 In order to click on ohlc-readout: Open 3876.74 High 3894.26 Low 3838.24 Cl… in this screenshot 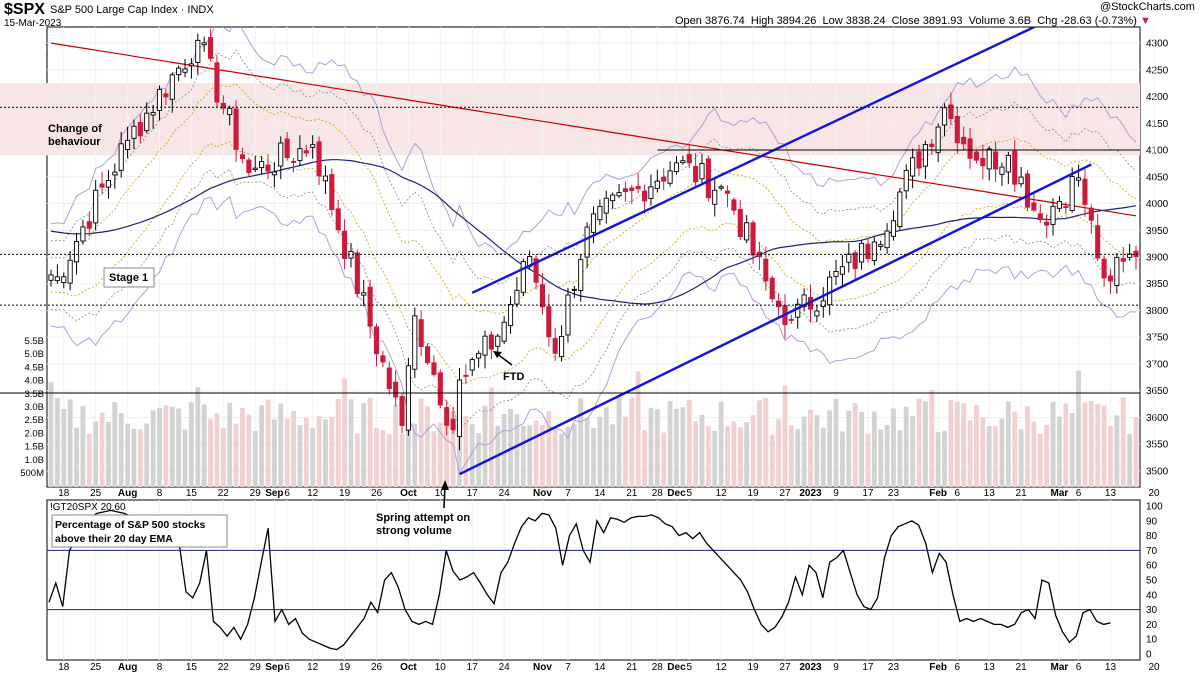, I will do `click(913, 21)`.